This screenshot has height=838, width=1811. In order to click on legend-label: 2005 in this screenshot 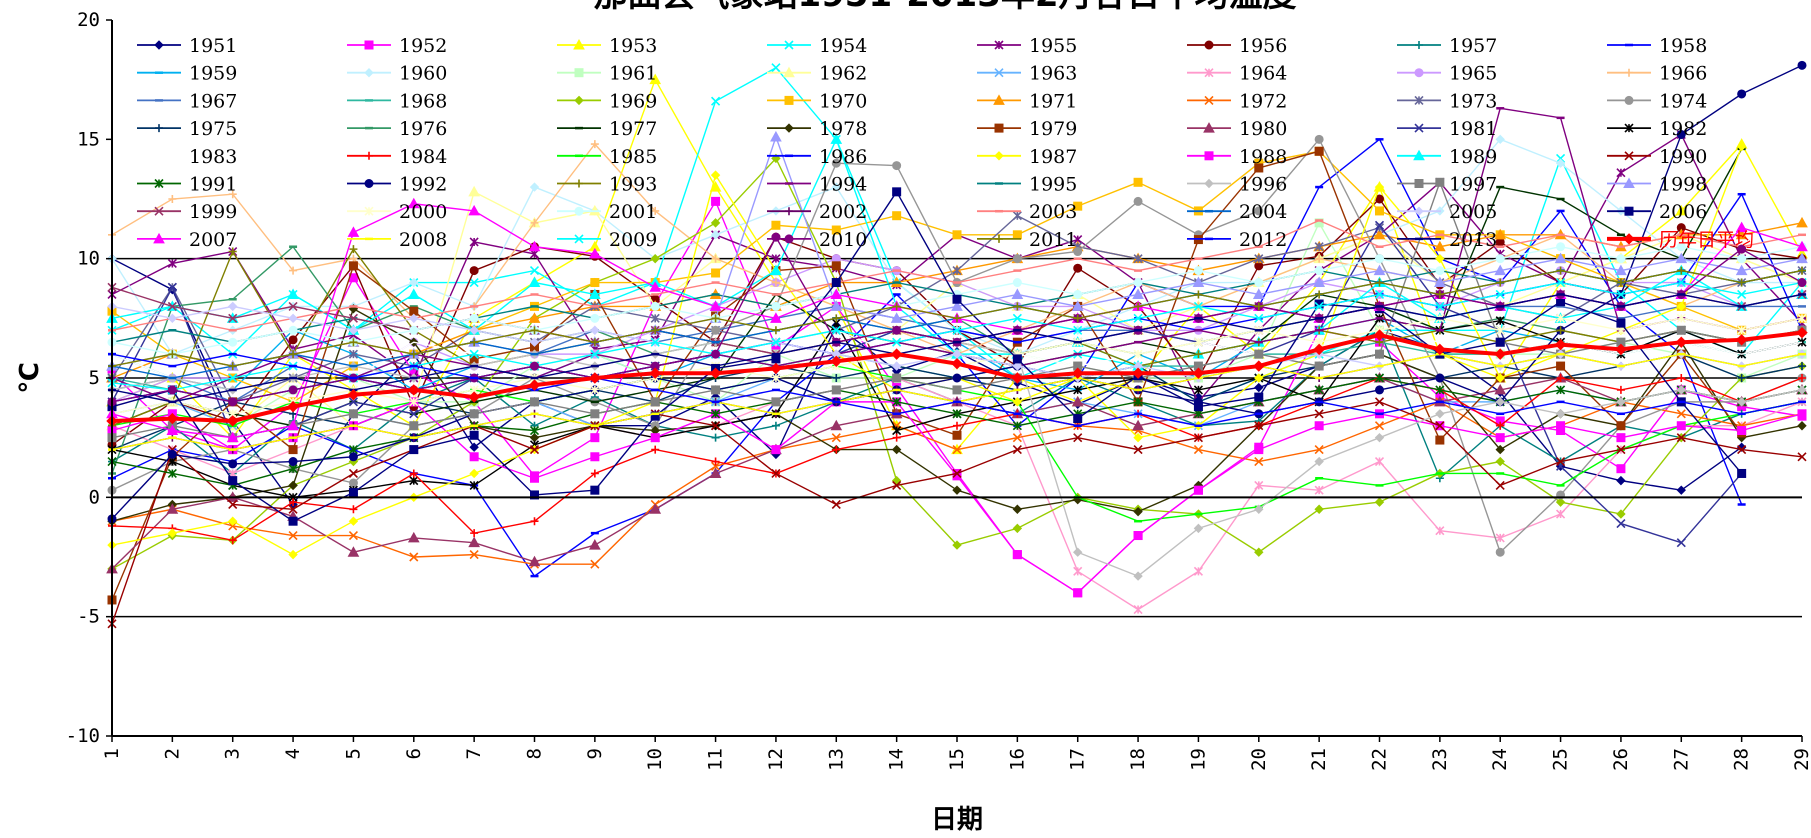, I will do `click(1473, 212)`.